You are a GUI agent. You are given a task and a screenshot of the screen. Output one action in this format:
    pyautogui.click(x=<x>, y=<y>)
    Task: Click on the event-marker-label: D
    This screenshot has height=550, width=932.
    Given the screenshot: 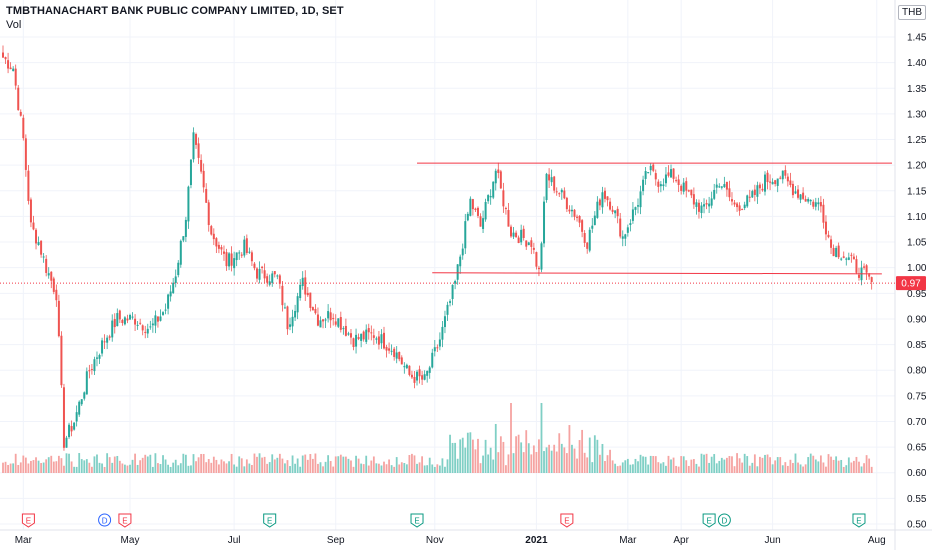 What is the action you would take?
    pyautogui.click(x=105, y=521)
    